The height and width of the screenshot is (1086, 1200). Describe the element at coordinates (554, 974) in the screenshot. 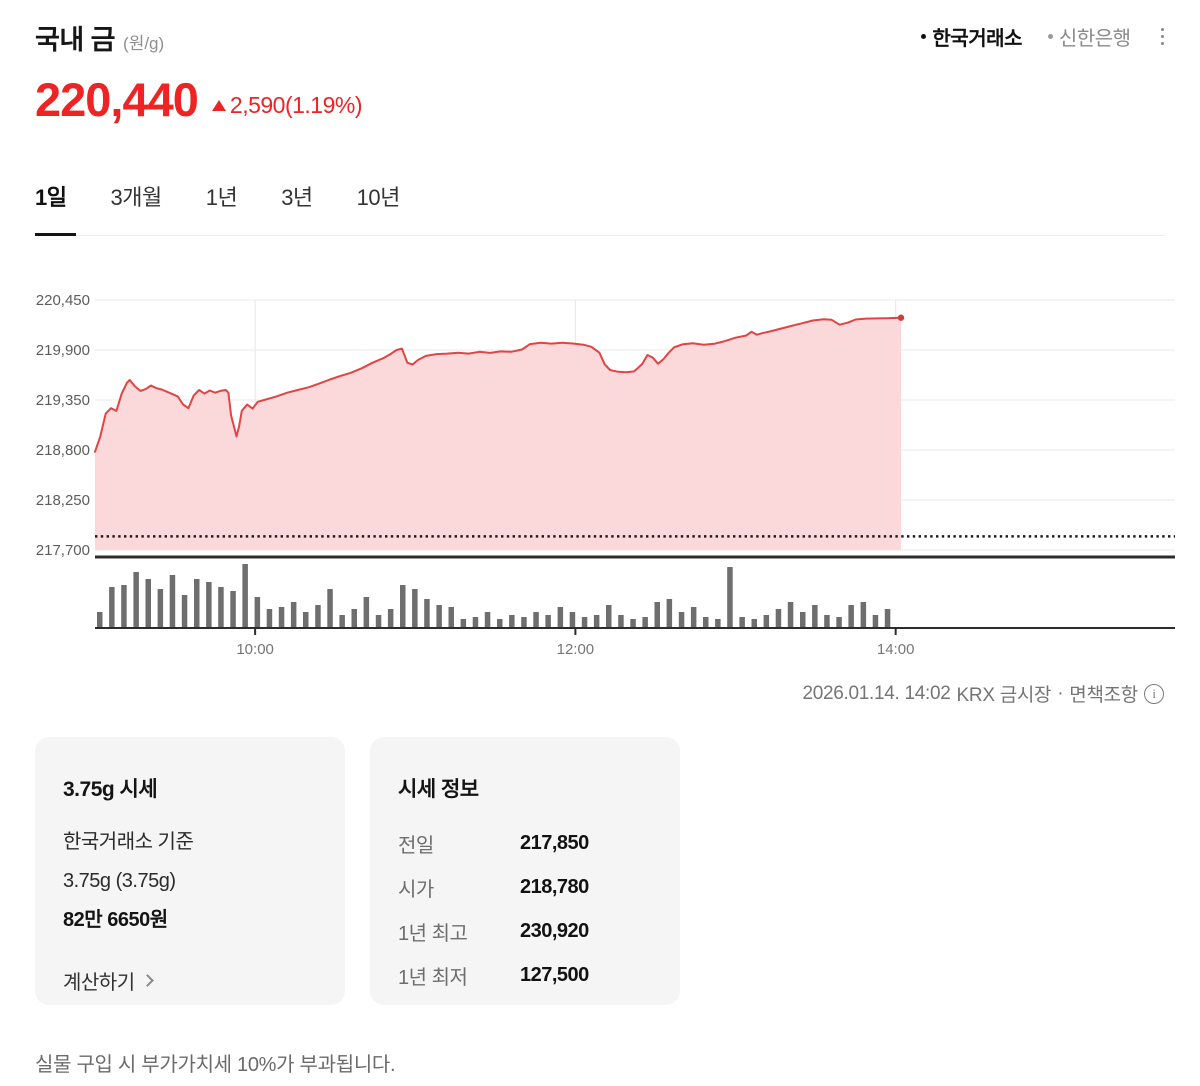

I see `row-value: 127,500` at that location.